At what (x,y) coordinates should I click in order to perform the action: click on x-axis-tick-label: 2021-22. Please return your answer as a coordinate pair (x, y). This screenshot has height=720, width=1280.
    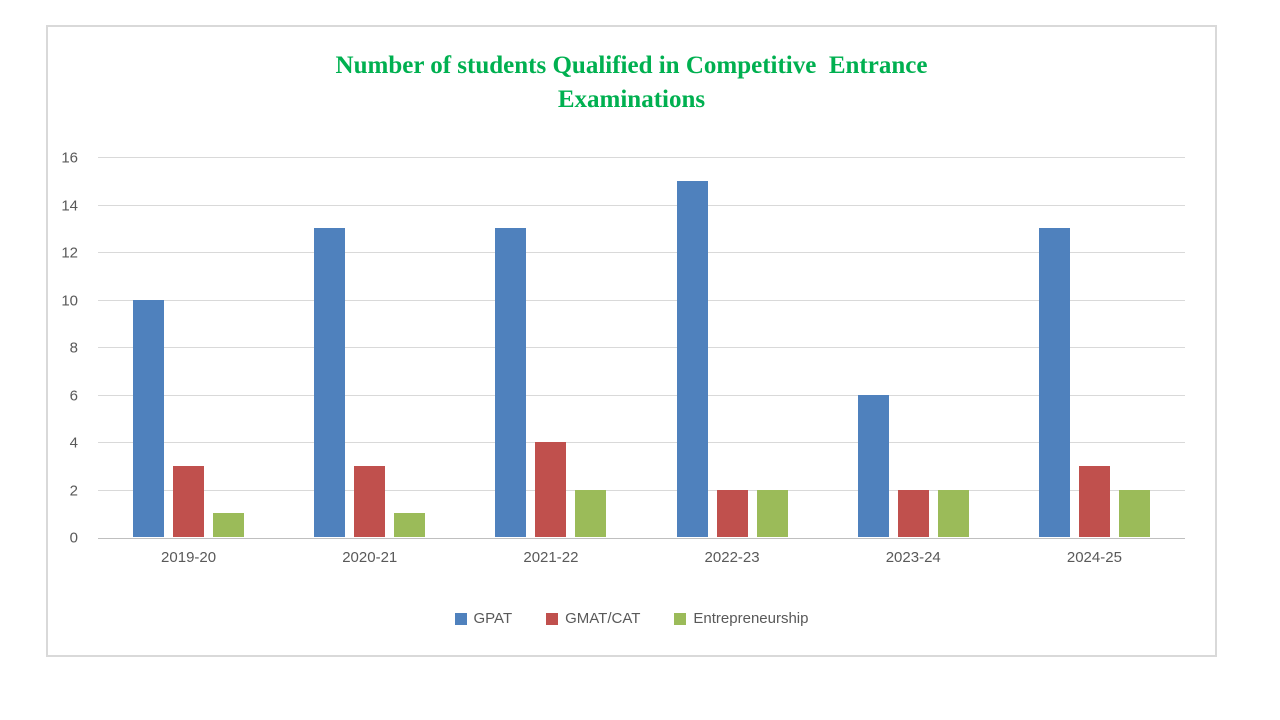
    Looking at the image, I should click on (551, 557).